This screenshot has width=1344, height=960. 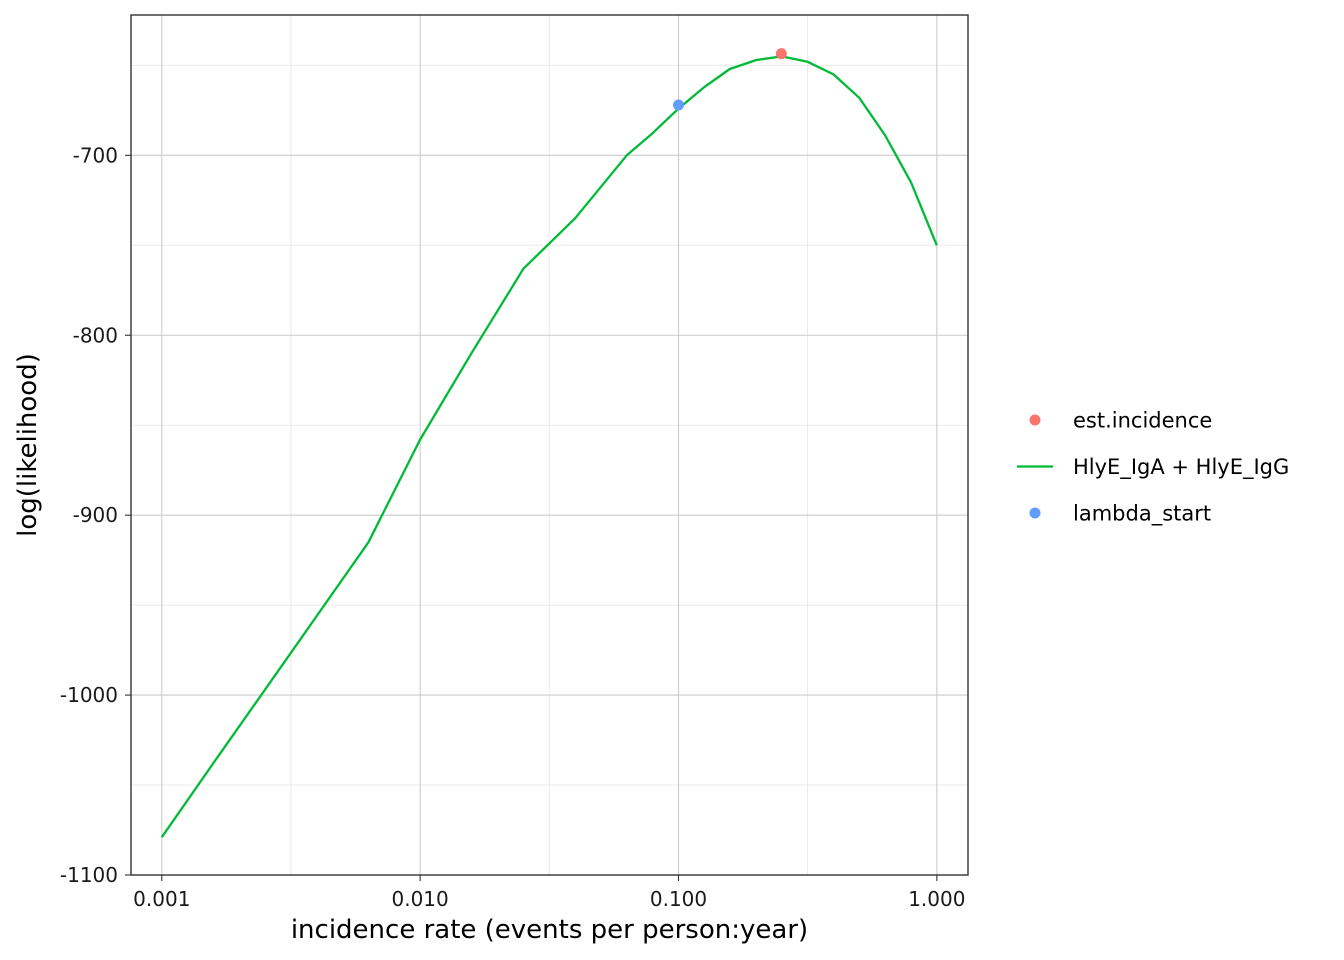 I want to click on legend-label: HlyE_IgA + HlyE_IgG, so click(x=1181, y=467).